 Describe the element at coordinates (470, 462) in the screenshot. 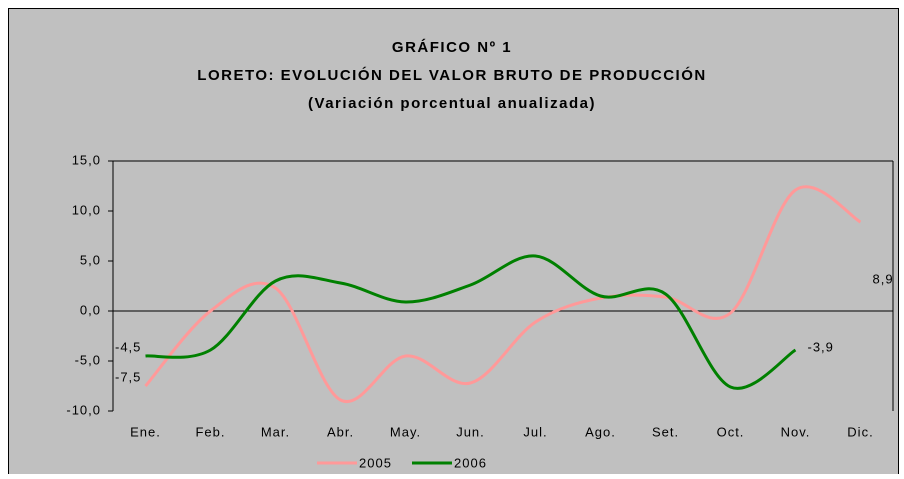

I see `legend-label: 2006` at that location.